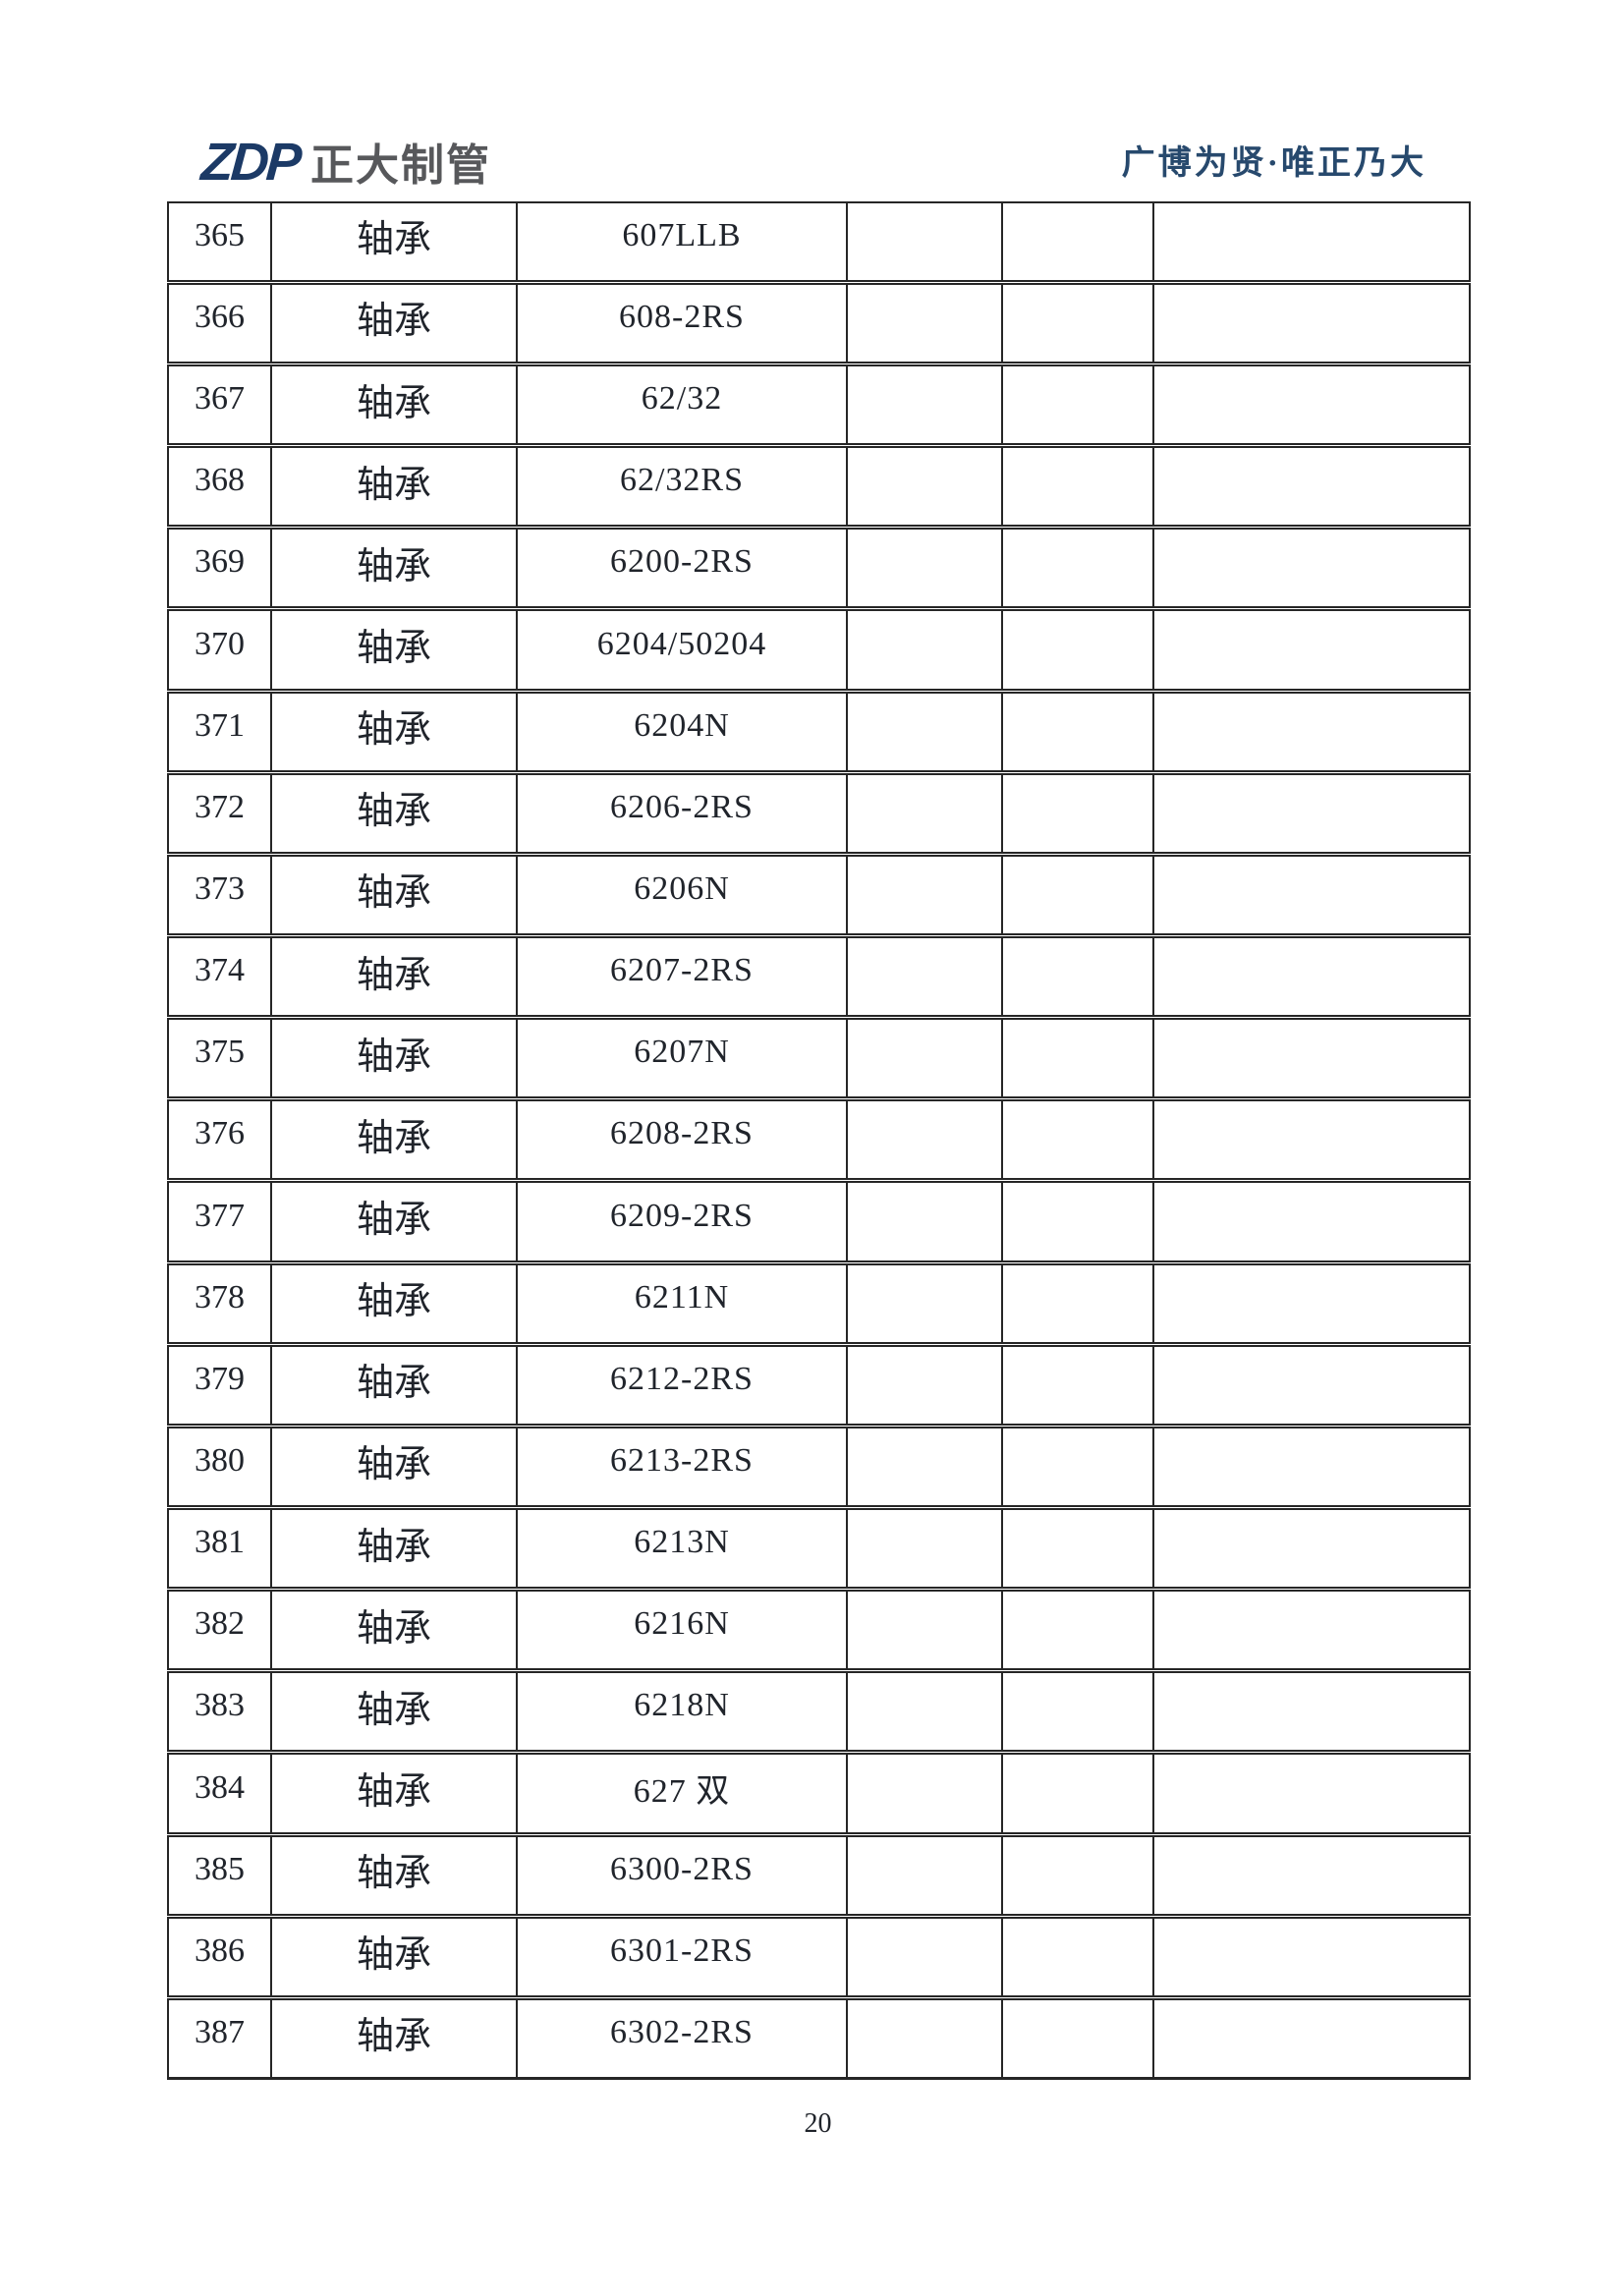 The height and width of the screenshot is (2296, 1623). What do you see at coordinates (682, 812) in the screenshot?
I see `model-cell: 6206-2RS` at bounding box center [682, 812].